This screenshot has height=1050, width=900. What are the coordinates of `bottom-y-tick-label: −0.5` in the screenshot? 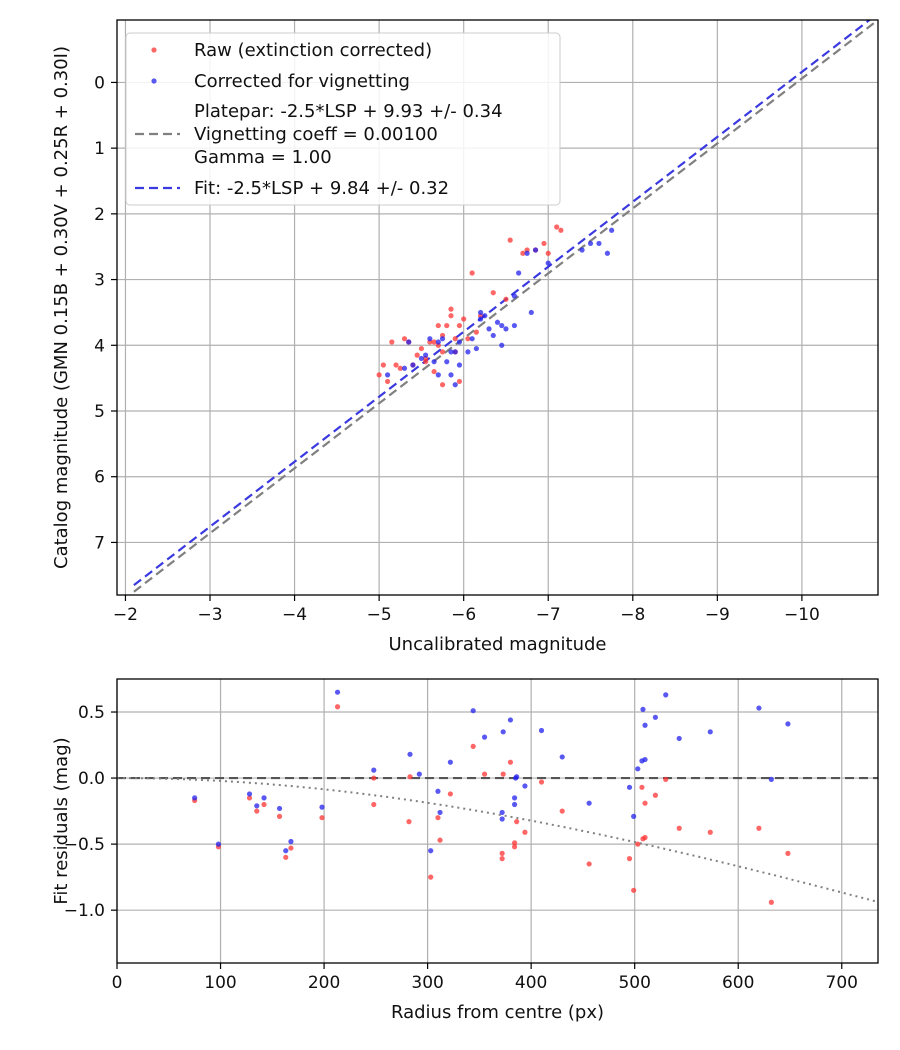 It's located at (84, 845).